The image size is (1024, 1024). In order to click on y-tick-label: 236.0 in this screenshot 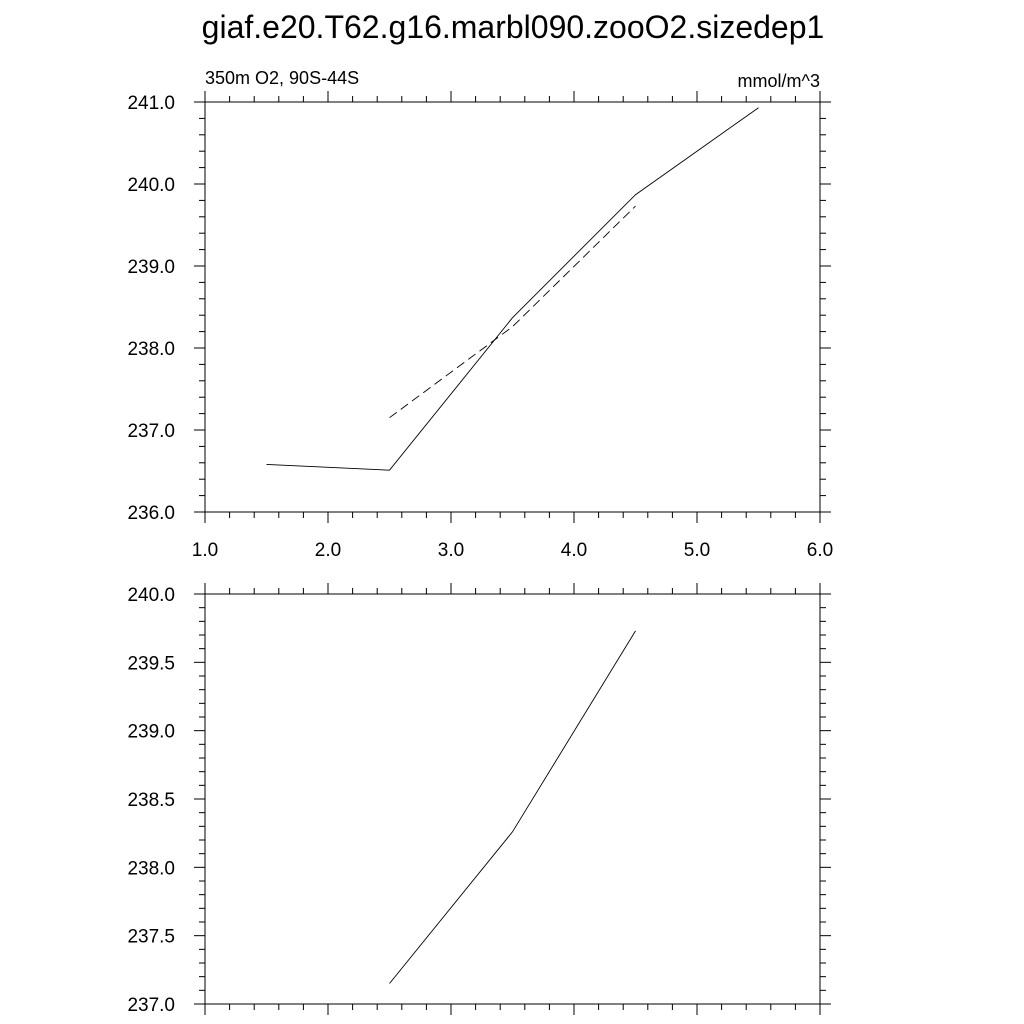, I will do `click(151, 513)`.